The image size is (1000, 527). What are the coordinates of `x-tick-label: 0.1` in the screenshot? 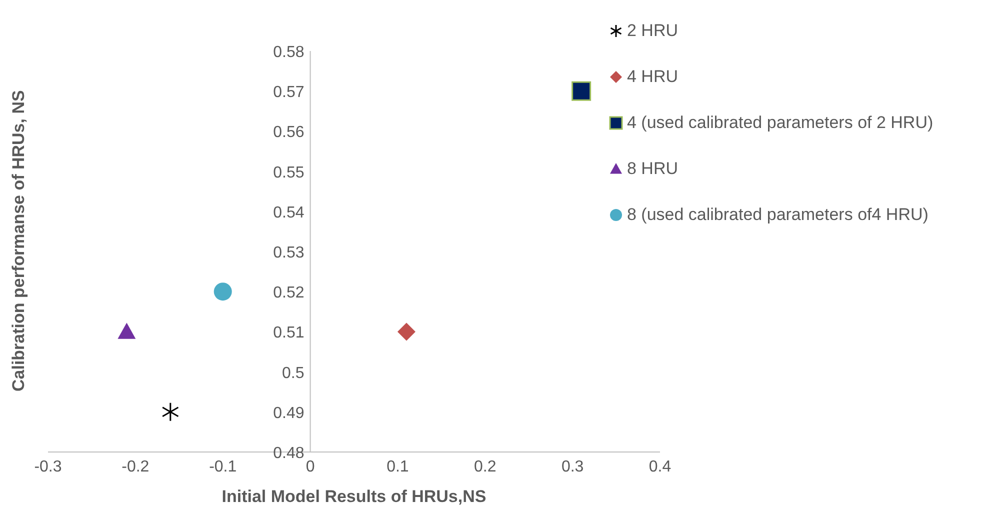 It's located at (397, 467).